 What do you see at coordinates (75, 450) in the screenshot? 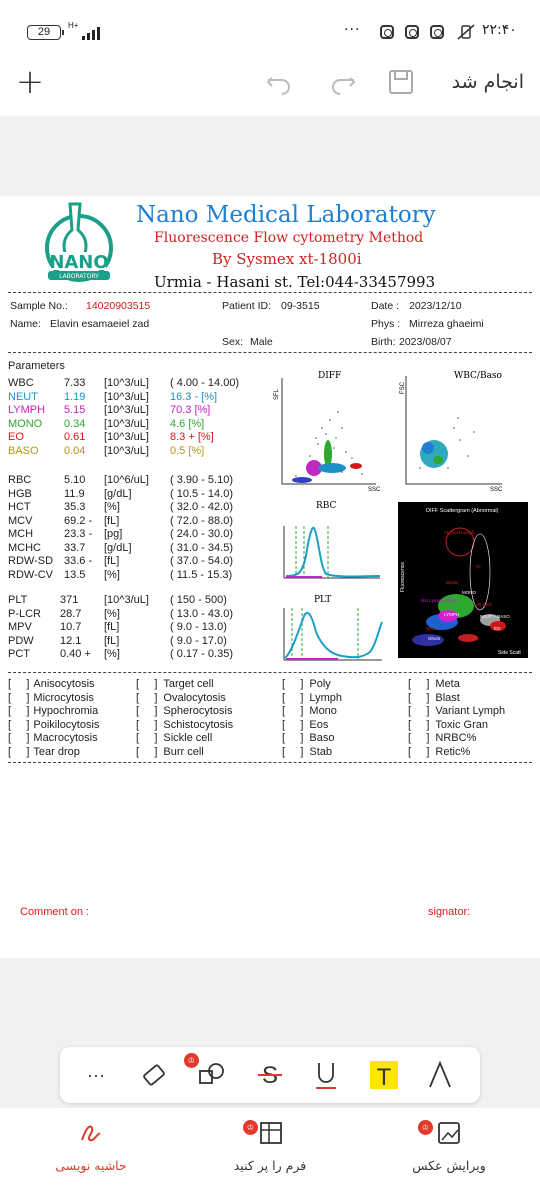
I see `wbc-value-baso: 0.04` at bounding box center [75, 450].